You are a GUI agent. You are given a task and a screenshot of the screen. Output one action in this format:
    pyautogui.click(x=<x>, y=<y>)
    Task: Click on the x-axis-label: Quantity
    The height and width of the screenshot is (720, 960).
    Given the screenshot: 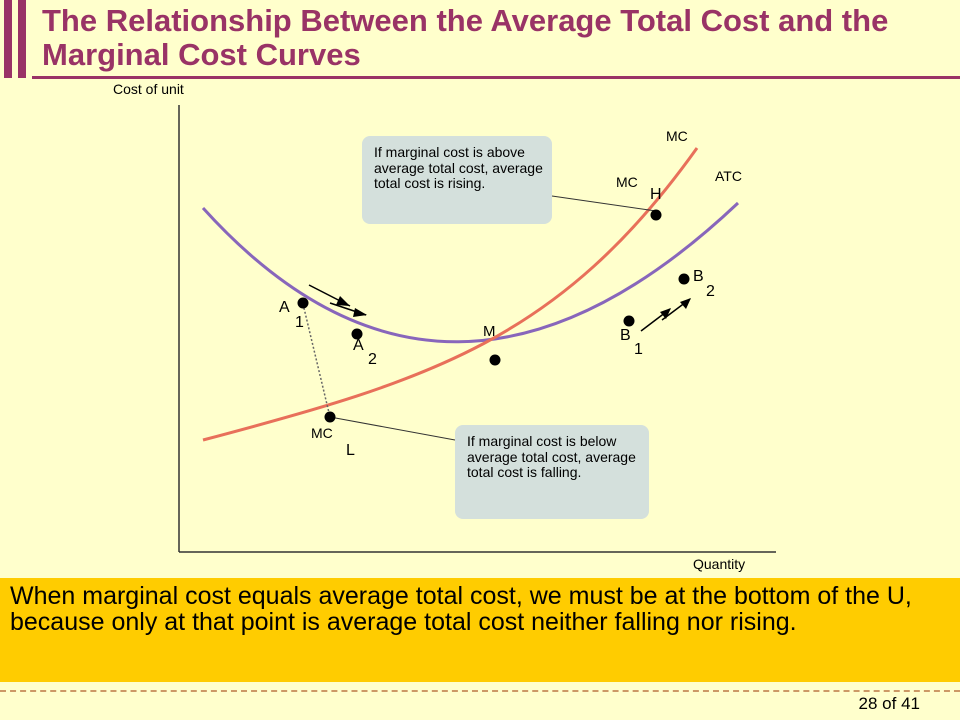 What is the action you would take?
    pyautogui.click(x=719, y=564)
    